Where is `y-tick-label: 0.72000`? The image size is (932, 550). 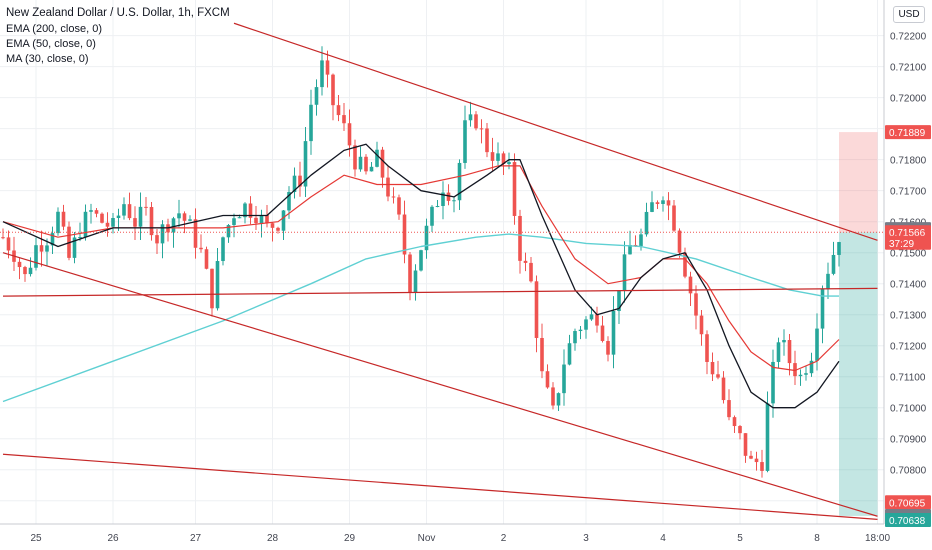
y-tick-label: 0.72000 is located at coordinates (908, 99).